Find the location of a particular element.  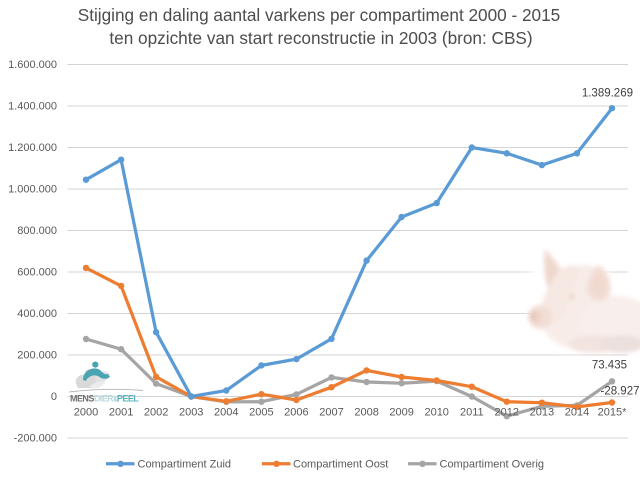

svg-text: Compartiment Overig is located at coordinates (492, 464).